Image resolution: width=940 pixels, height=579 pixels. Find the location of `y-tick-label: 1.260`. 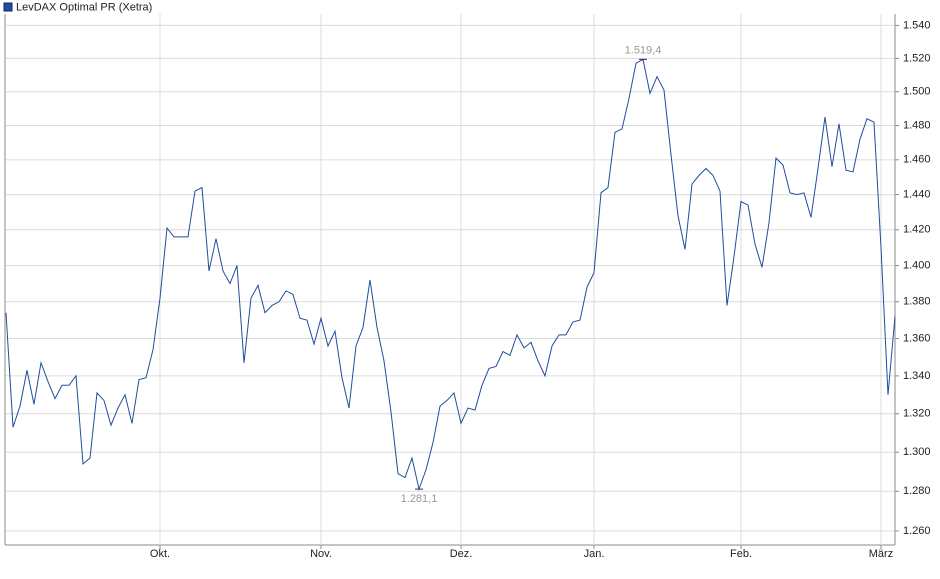

y-tick-label: 1.260 is located at coordinates (917, 531).